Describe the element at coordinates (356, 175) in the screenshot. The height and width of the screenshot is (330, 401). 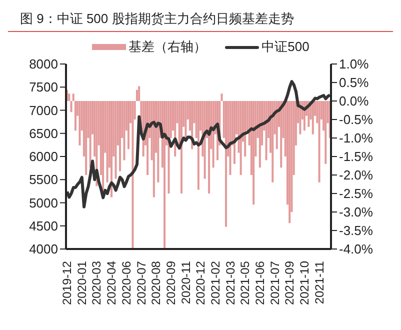
I see `y2-tick-label: -2.0%` at that location.